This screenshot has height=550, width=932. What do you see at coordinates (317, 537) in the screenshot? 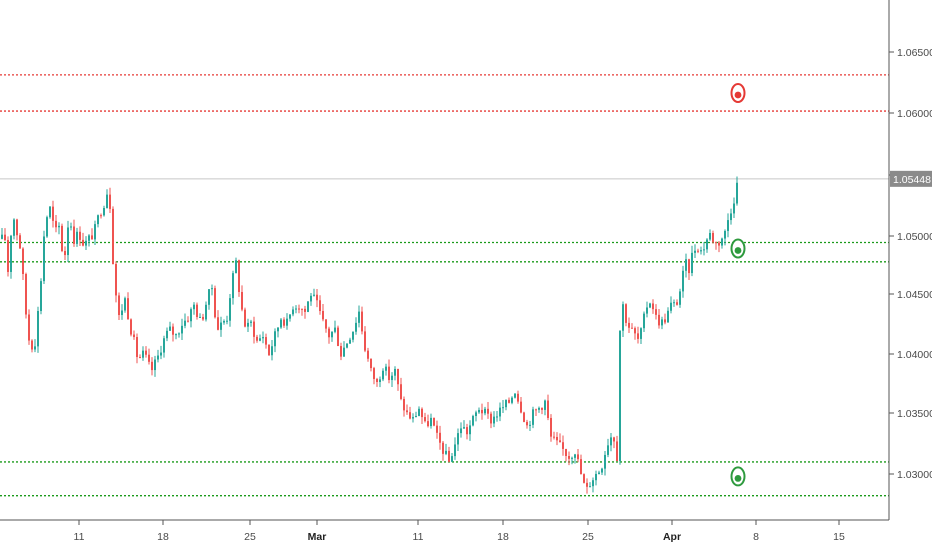
I see `x-tick-label: Mar` at bounding box center [317, 537].